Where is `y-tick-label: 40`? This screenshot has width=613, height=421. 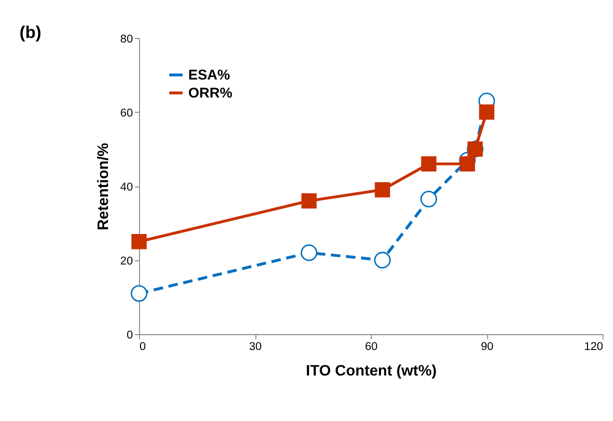 y-tick-label: 40 is located at coordinates (126, 187).